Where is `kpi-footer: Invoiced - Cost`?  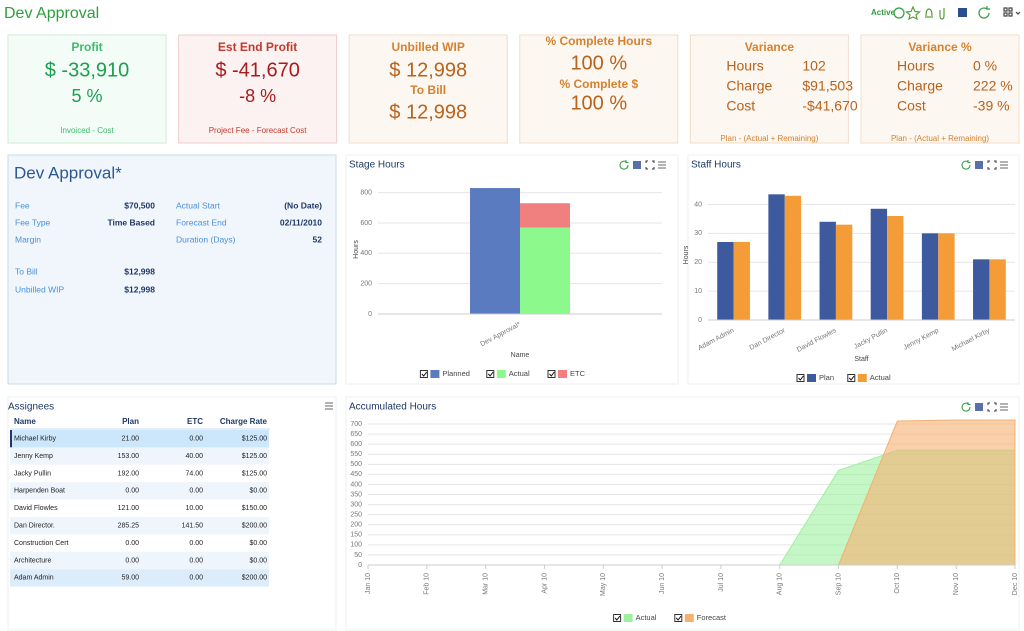 kpi-footer: Invoiced - Cost is located at coordinates (87, 130).